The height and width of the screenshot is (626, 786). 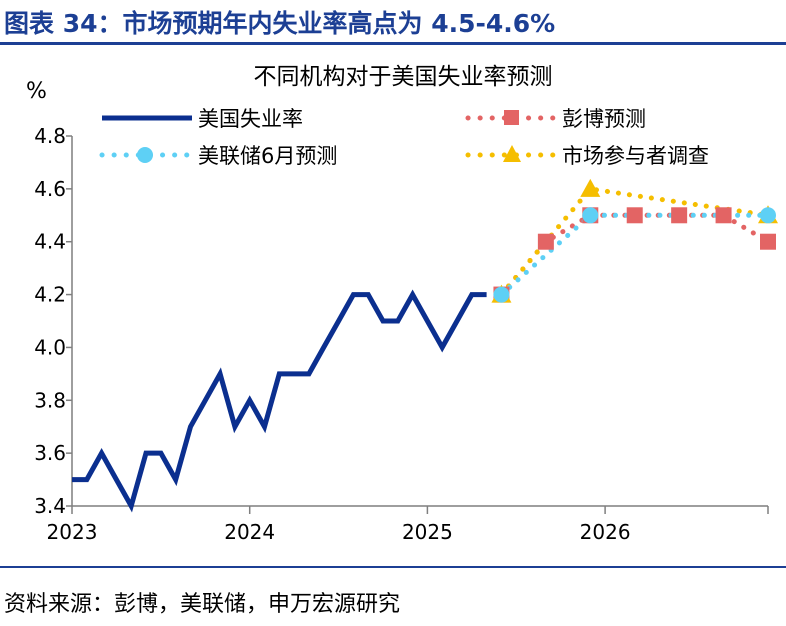 I want to click on legend-label-fed: 美联储6月预测, so click(x=267, y=156).